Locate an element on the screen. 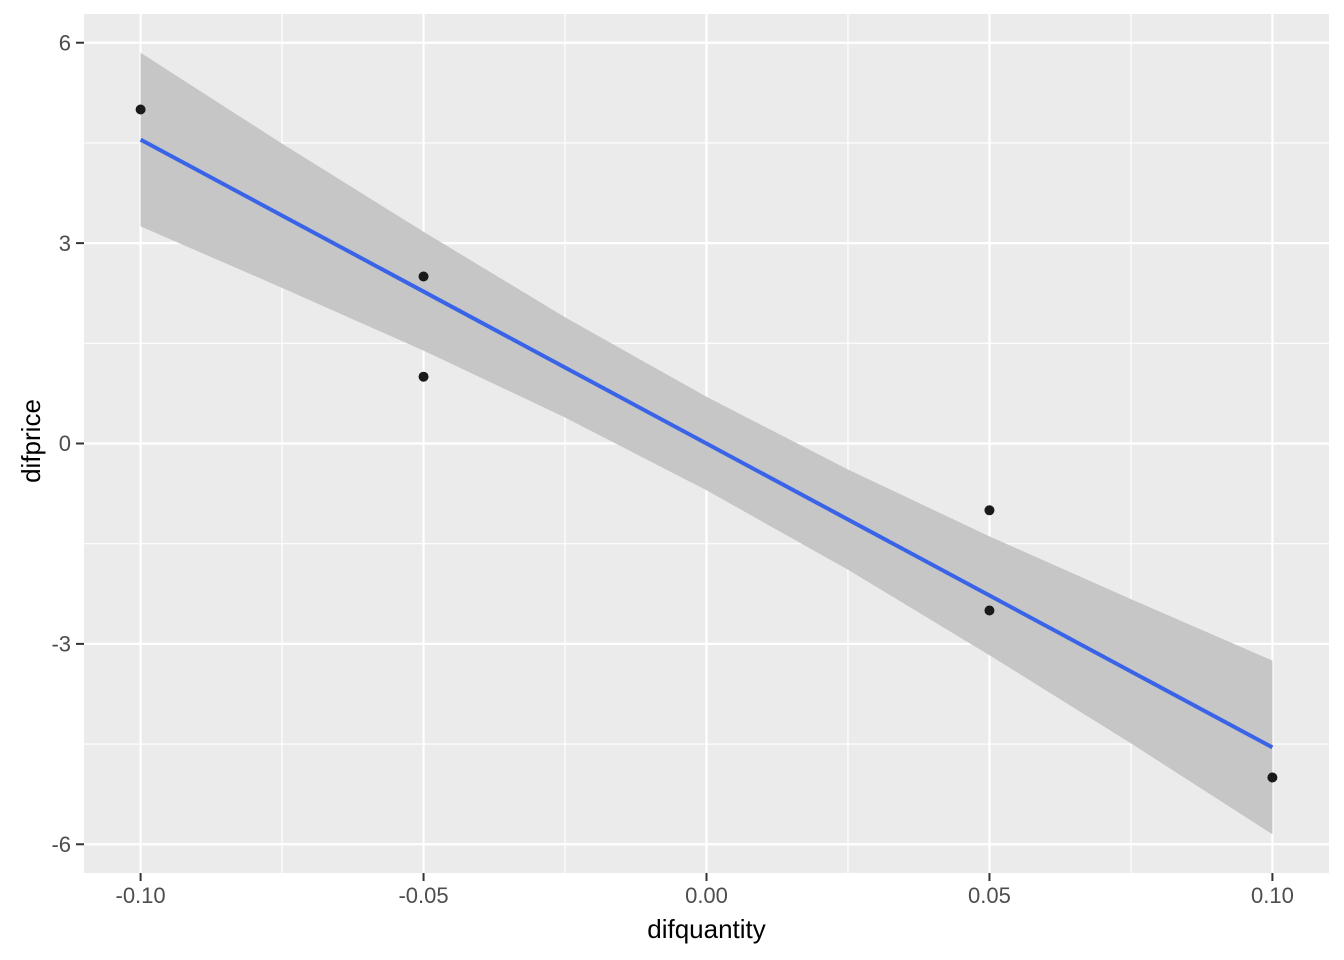  x-tick-label: -0.05 is located at coordinates (423, 895).